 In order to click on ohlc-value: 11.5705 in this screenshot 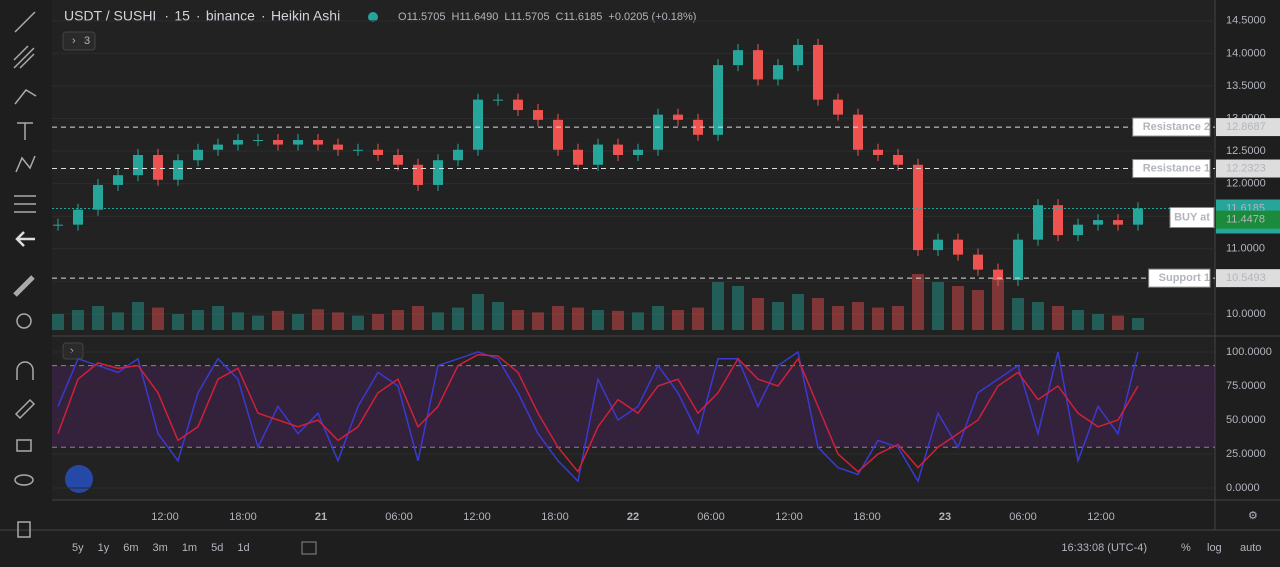, I will do `click(530, 17)`.